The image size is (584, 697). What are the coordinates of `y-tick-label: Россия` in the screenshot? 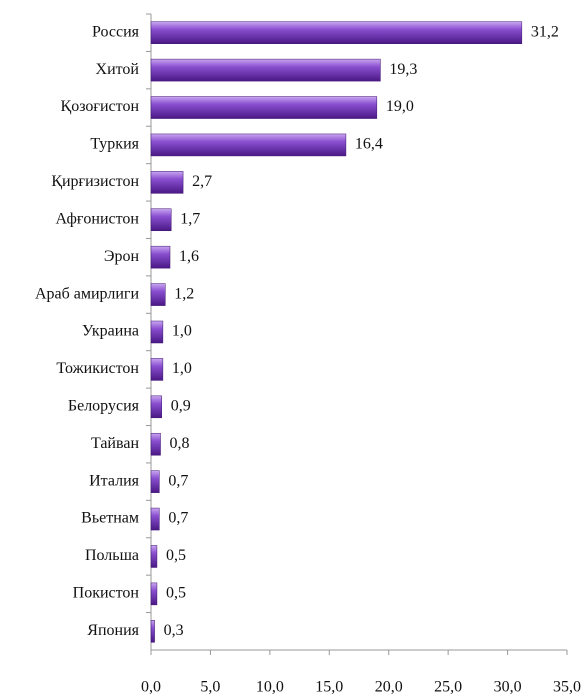 It's located at (116, 31).